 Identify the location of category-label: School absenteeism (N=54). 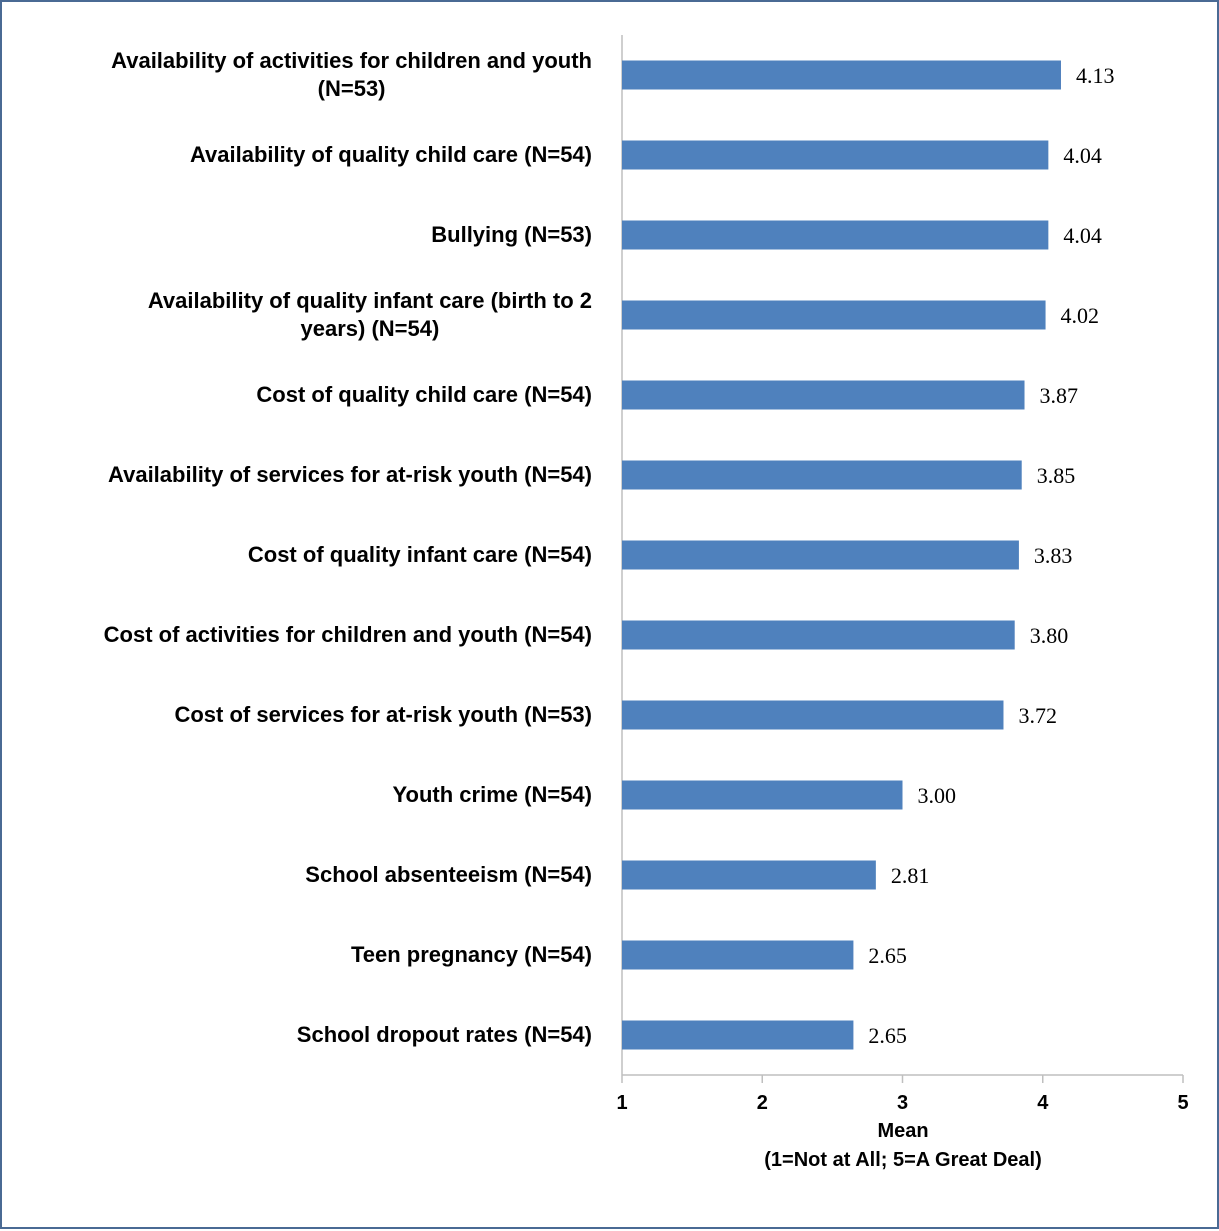
(448, 874).